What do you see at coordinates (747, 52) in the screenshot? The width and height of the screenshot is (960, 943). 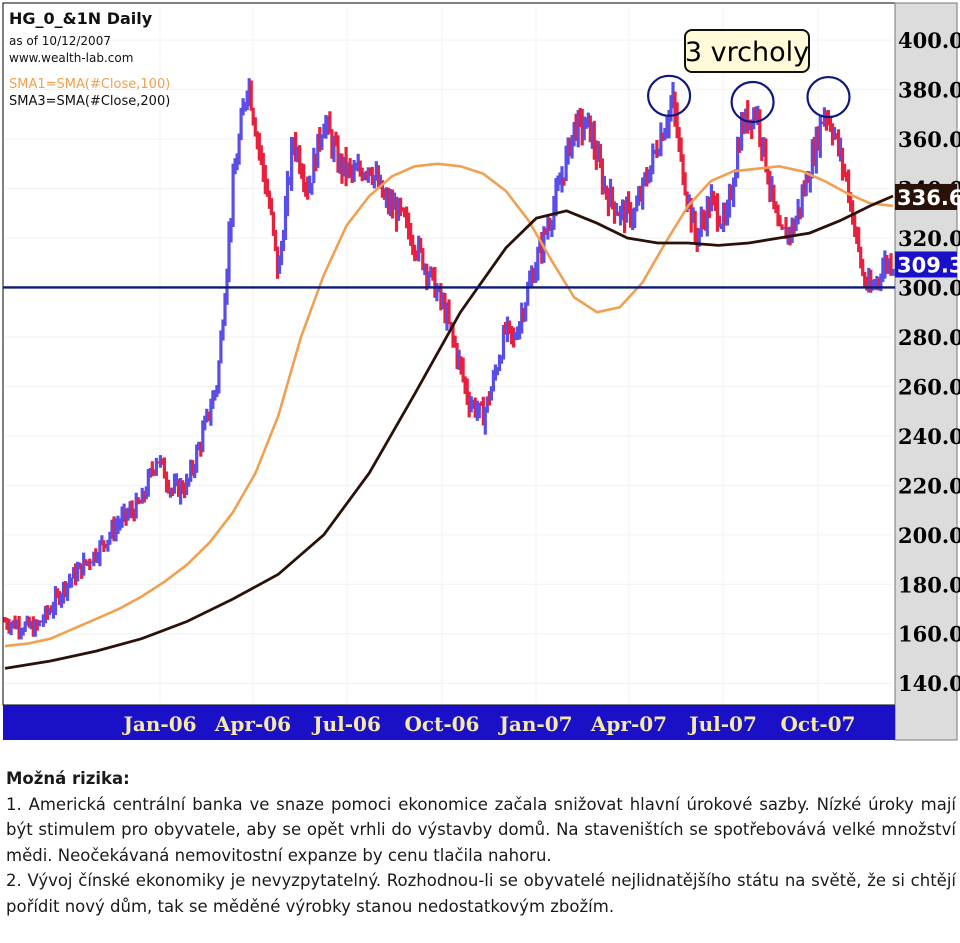 I see `callout-text: 3 vrcholy` at bounding box center [747, 52].